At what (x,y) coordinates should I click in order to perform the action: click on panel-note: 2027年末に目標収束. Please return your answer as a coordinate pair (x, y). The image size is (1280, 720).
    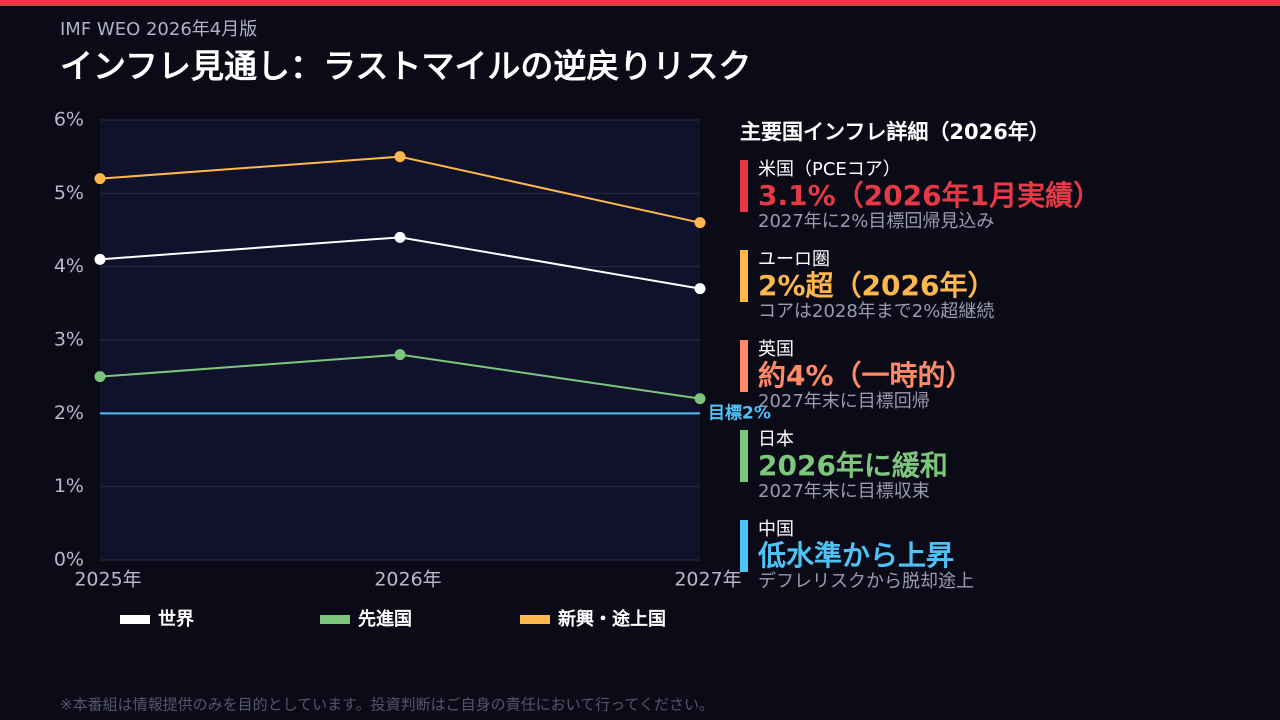
    Looking at the image, I should click on (844, 491).